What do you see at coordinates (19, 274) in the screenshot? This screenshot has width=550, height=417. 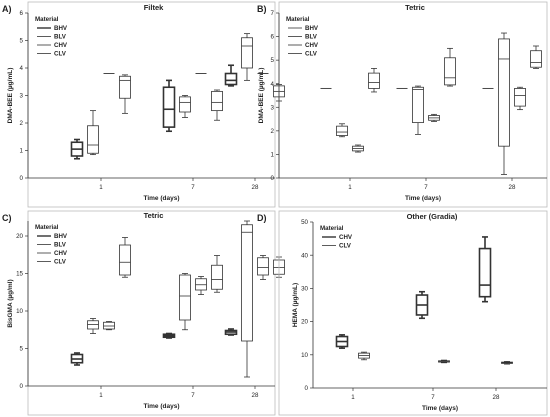 I see `y-tick-label: 15` at bounding box center [19, 274].